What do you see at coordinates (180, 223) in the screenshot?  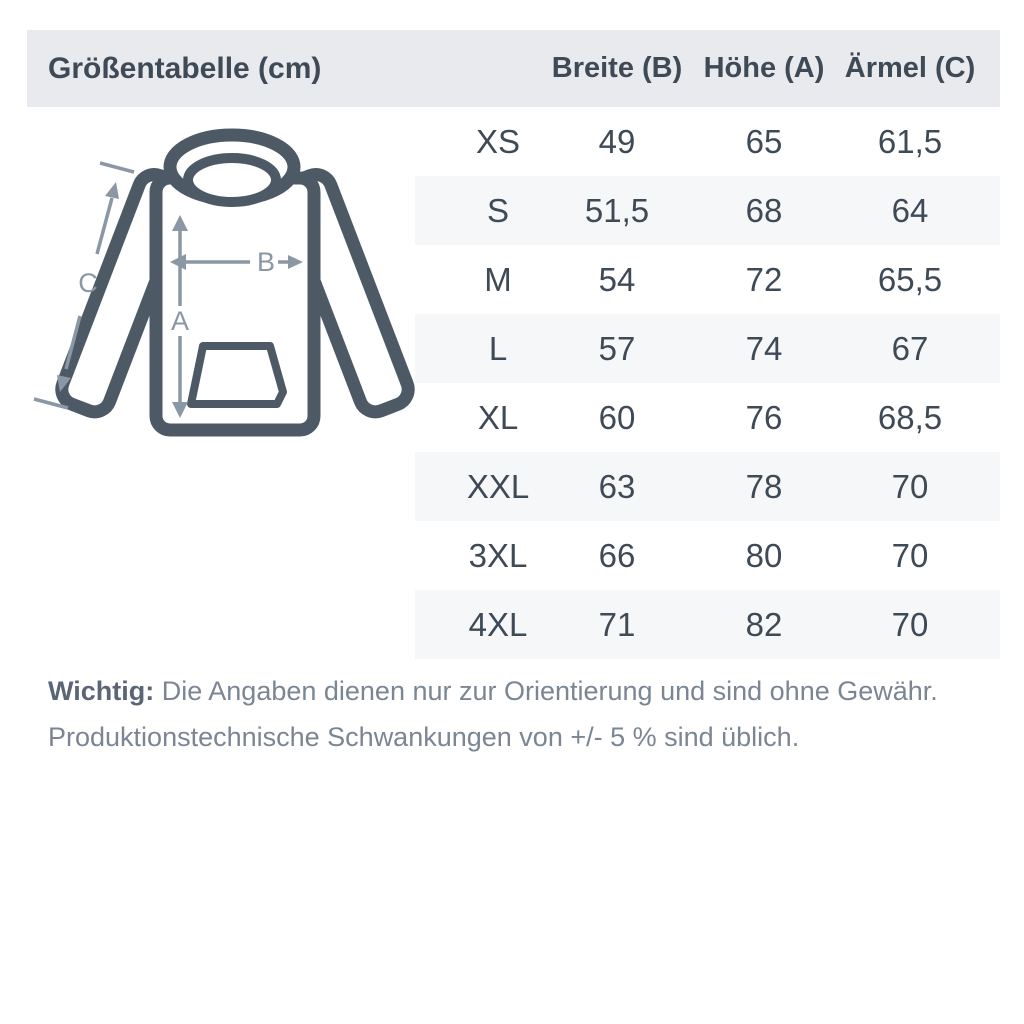 I see `arrow-a-head-up-icon` at bounding box center [180, 223].